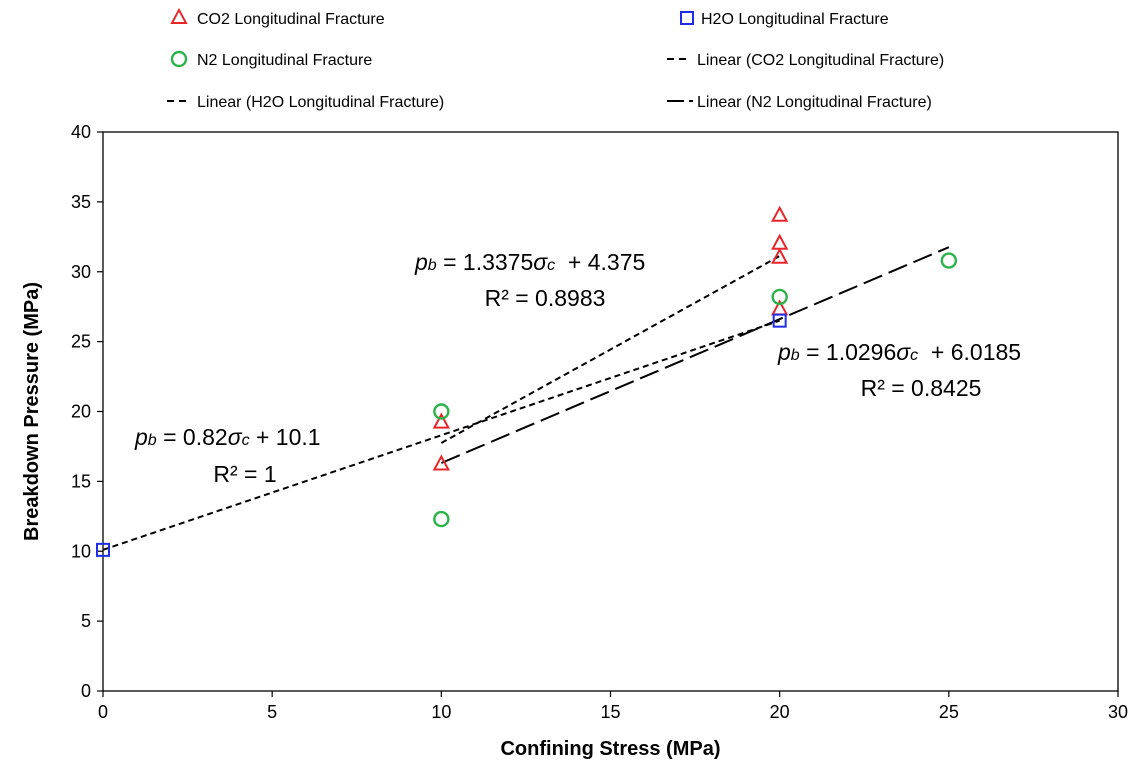 The width and height of the screenshot is (1148, 770). What do you see at coordinates (529, 280) in the screenshot?
I see `equation-annotation: pb = 1.3375σc + 4.375 R² = 0.8983` at bounding box center [529, 280].